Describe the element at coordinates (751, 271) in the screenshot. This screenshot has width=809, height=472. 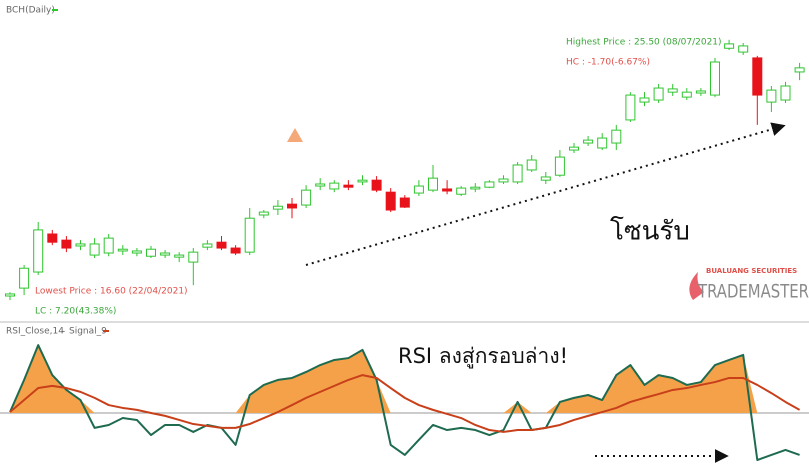
I see `logo-top: BUALUANG SECURITIES` at that location.